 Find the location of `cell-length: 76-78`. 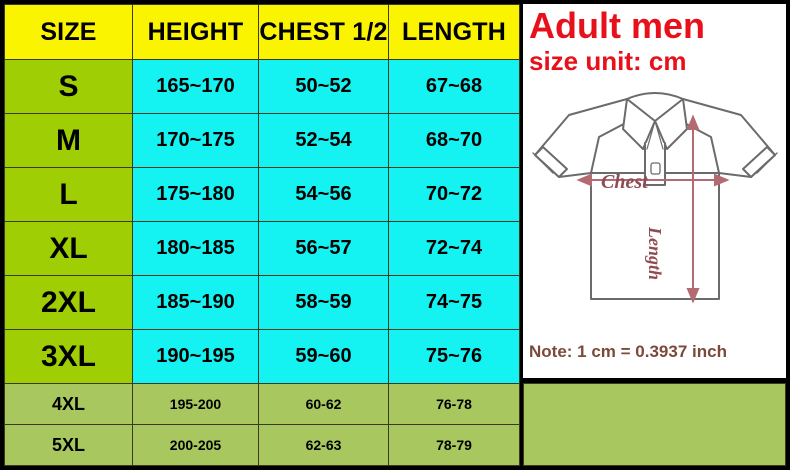

cell-length: 76-78 is located at coordinates (454, 404).